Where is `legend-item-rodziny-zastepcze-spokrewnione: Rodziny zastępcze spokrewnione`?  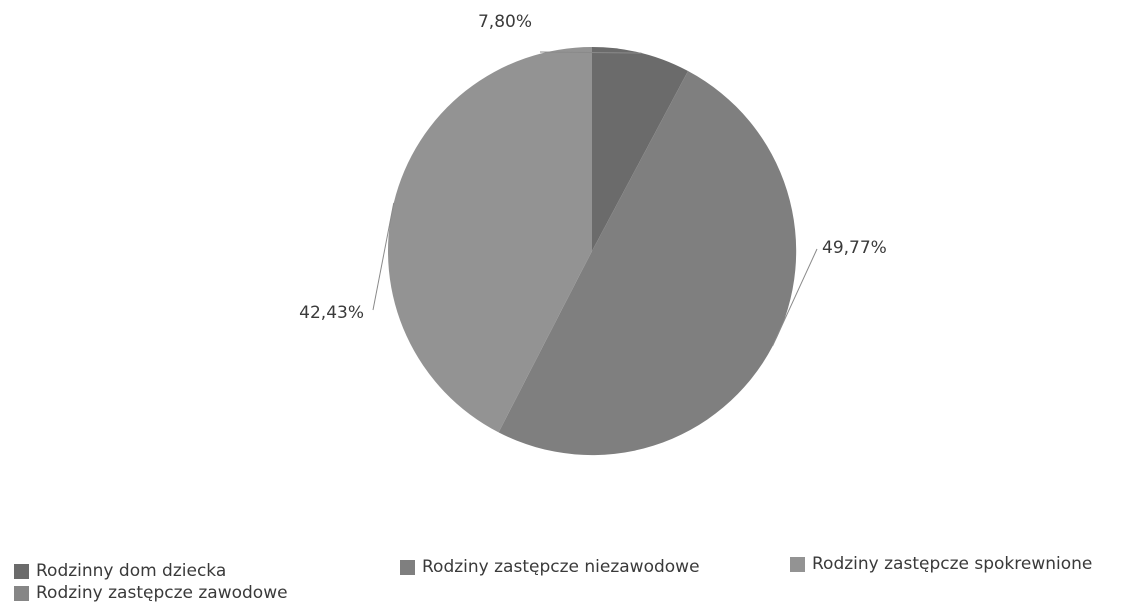 legend-item-rodziny-zastepcze-spokrewnione: Rodziny zastępcze spokrewnione is located at coordinates (941, 564).